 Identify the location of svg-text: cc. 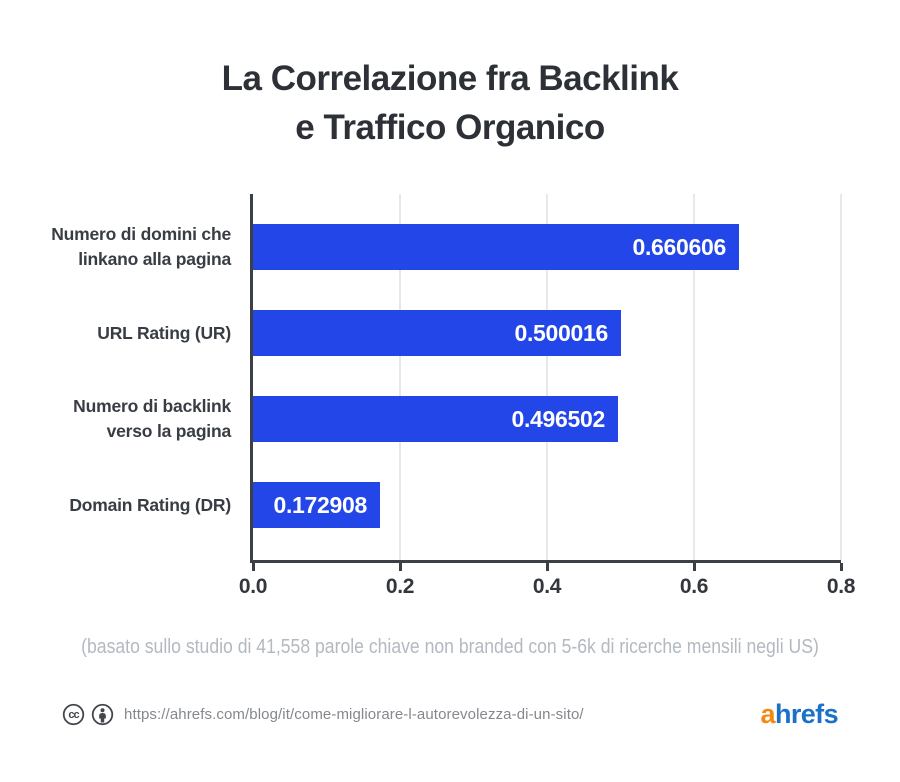
(73, 715).